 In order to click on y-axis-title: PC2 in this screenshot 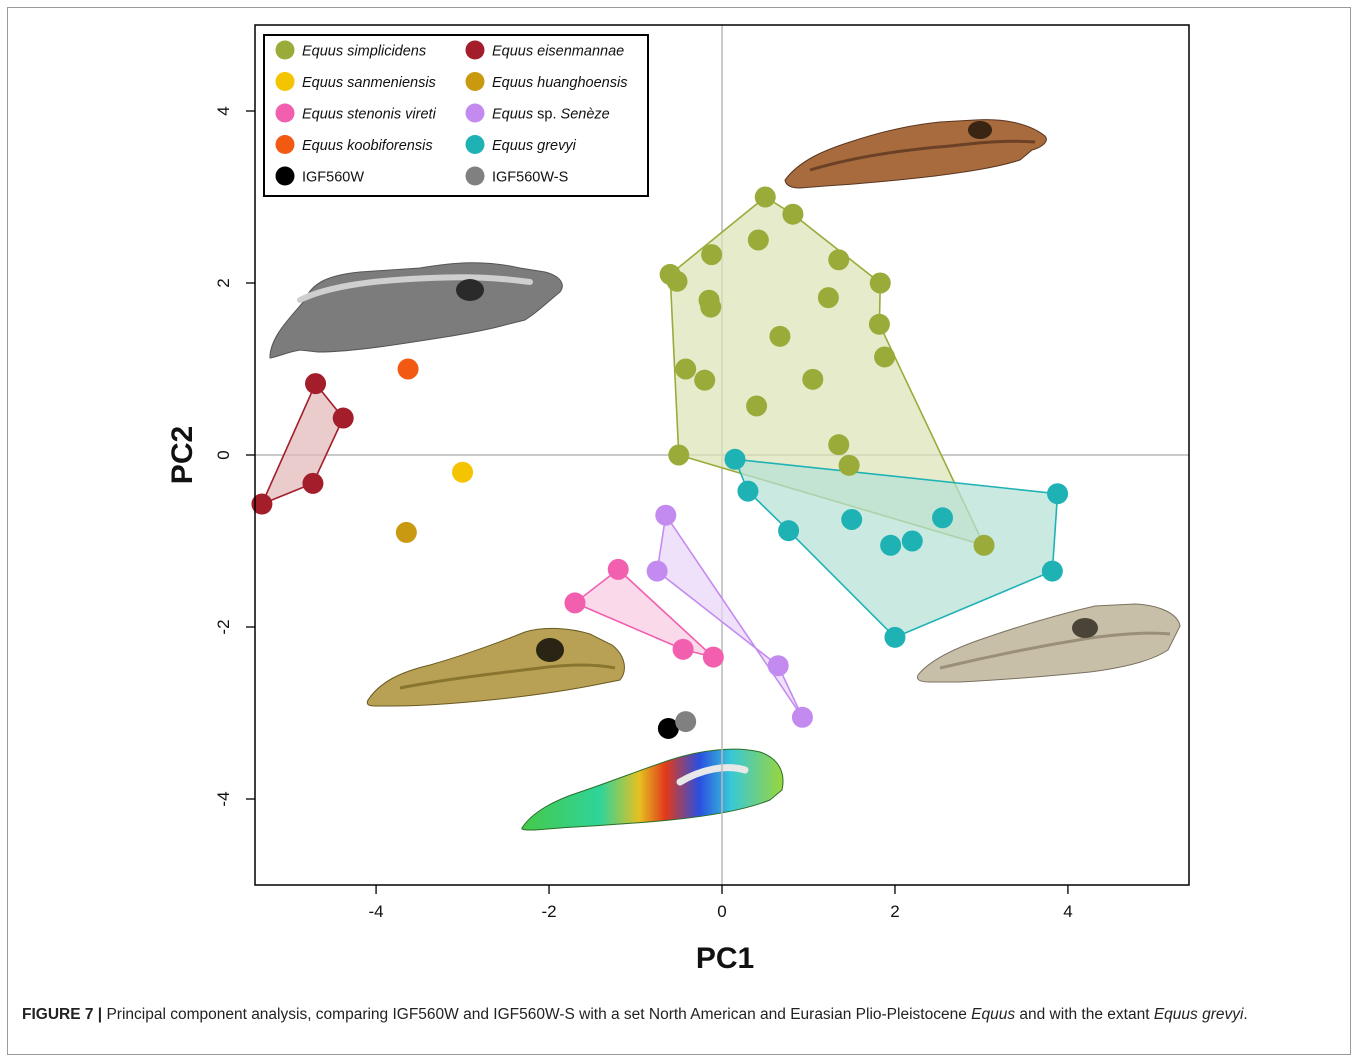, I will do `click(182, 455)`.